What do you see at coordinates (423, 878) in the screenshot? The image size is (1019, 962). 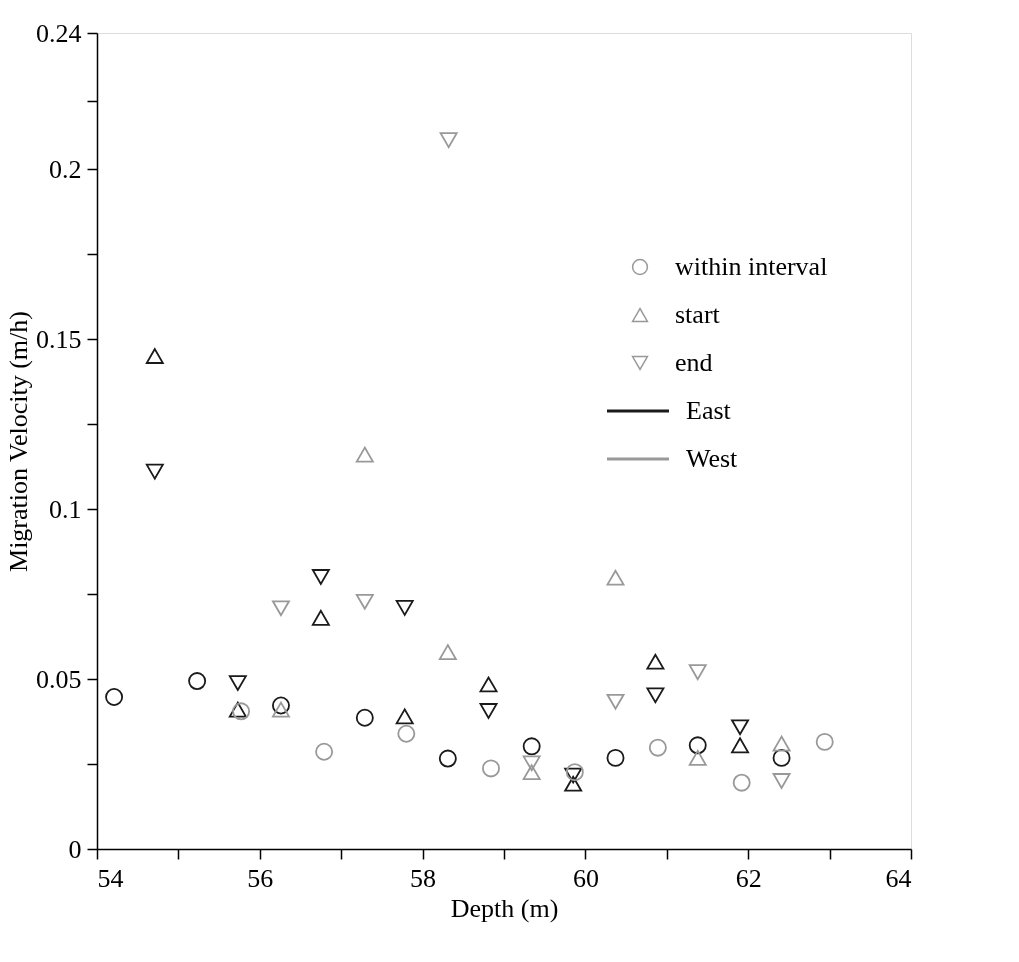 I see `x-tick-label: 58` at bounding box center [423, 878].